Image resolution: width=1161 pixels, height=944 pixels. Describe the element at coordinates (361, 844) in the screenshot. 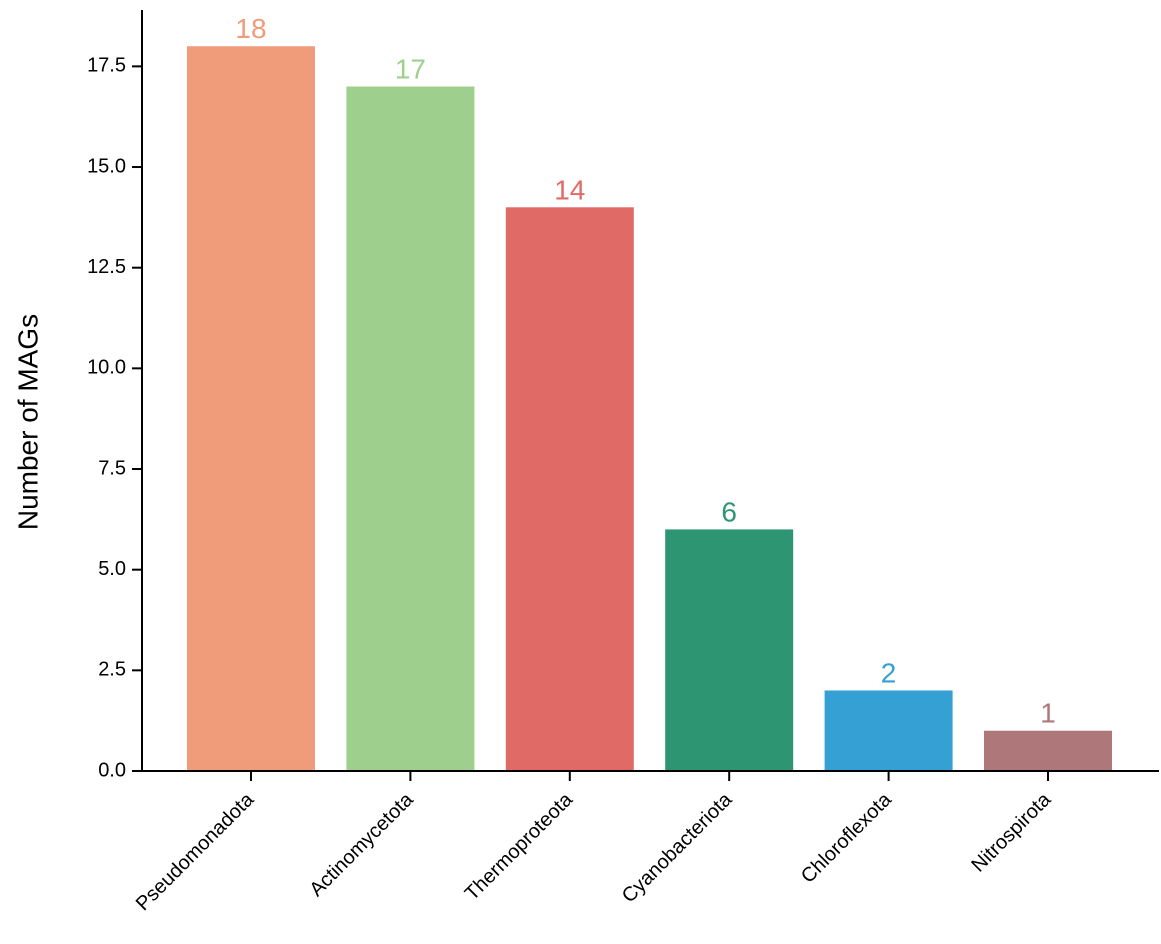

I see `x-tick-label: Actinomycetota` at that location.